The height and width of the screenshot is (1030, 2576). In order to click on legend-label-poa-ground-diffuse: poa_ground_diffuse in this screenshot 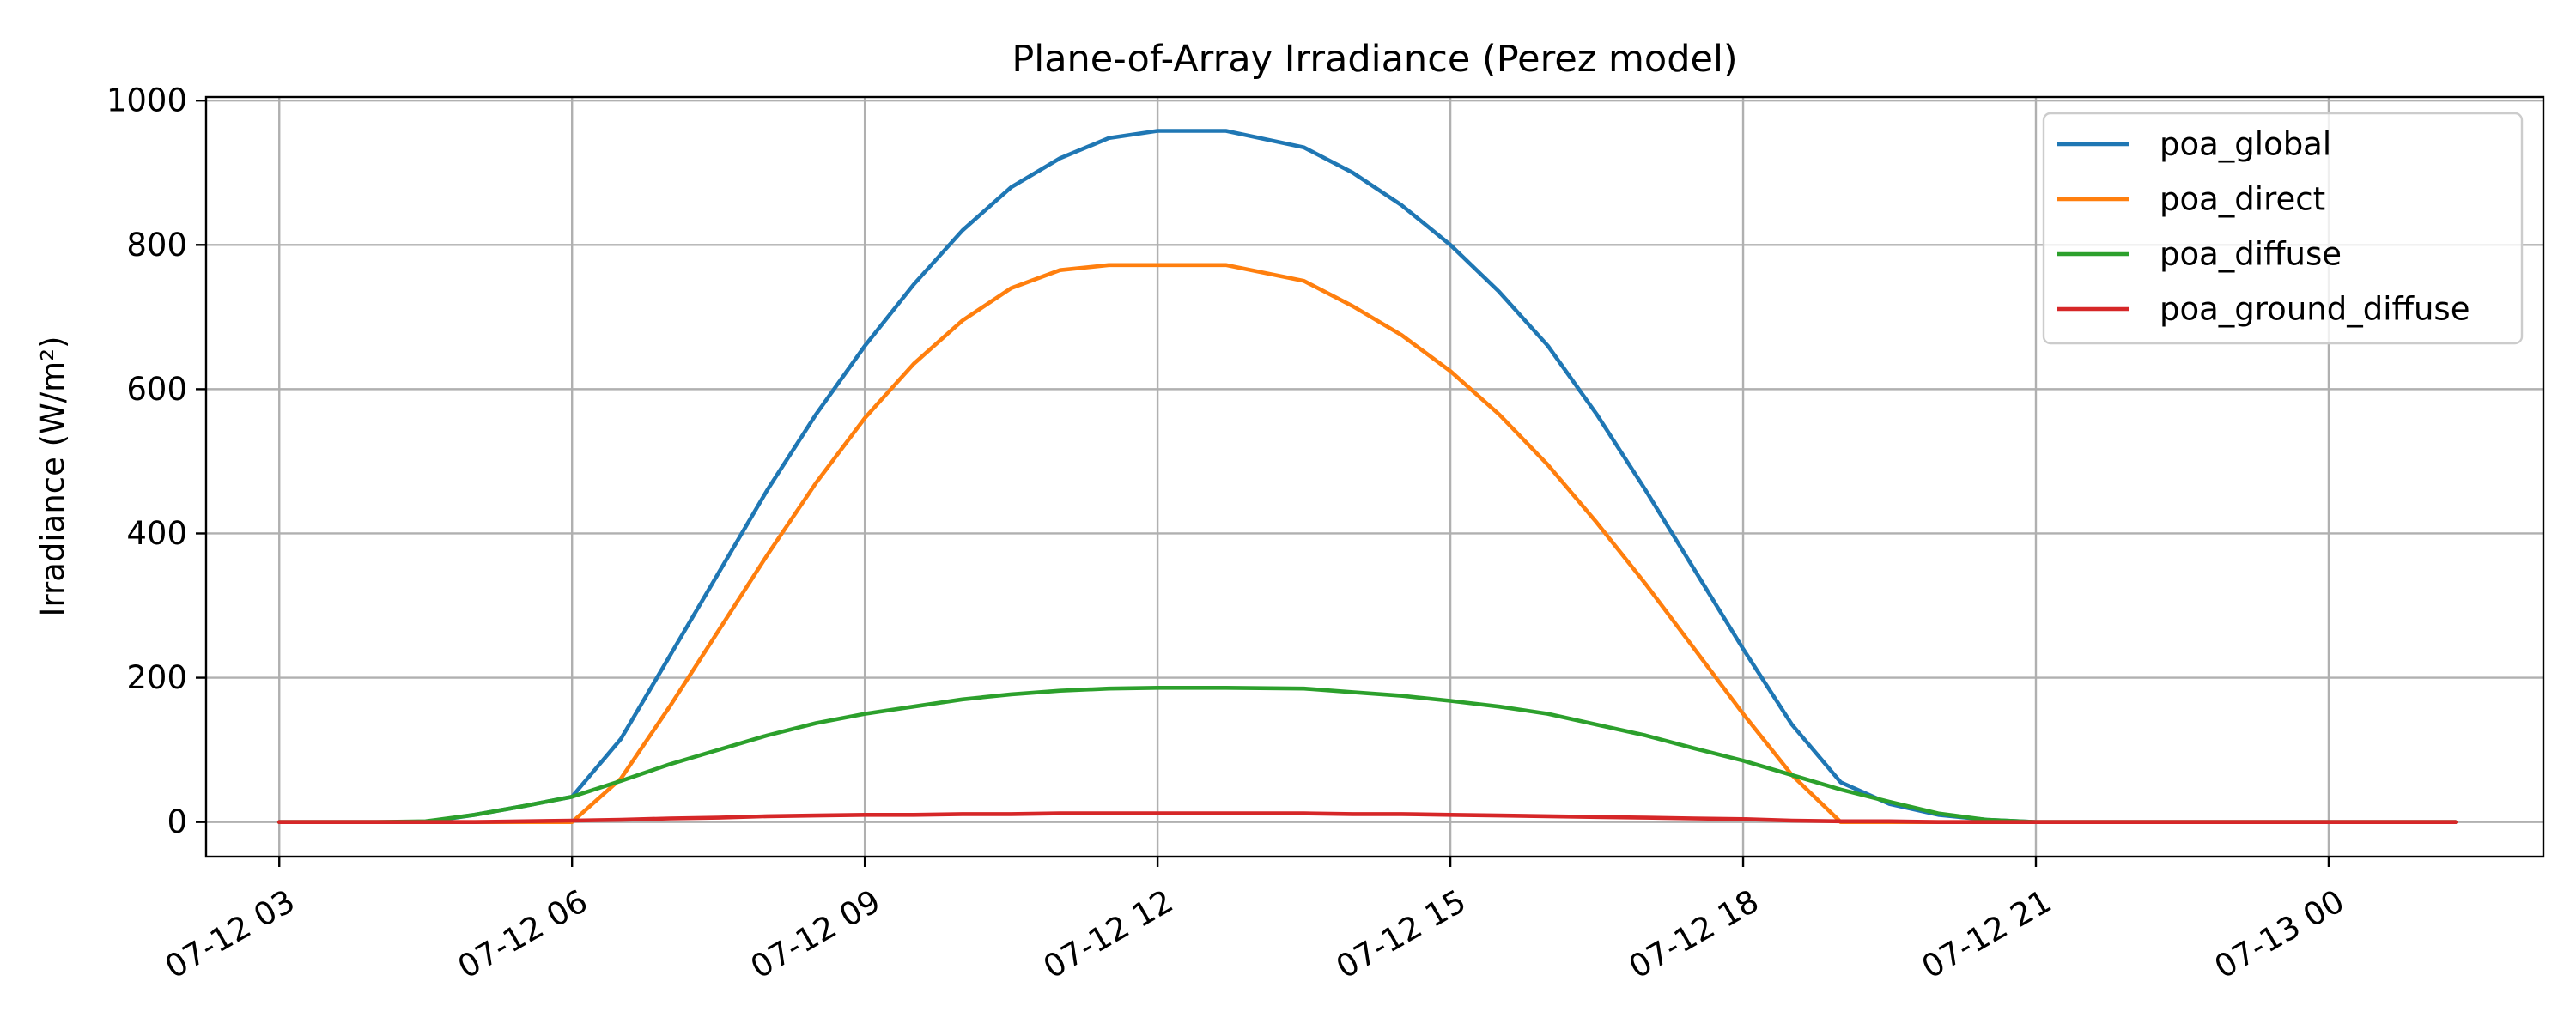, I will do `click(2315, 309)`.